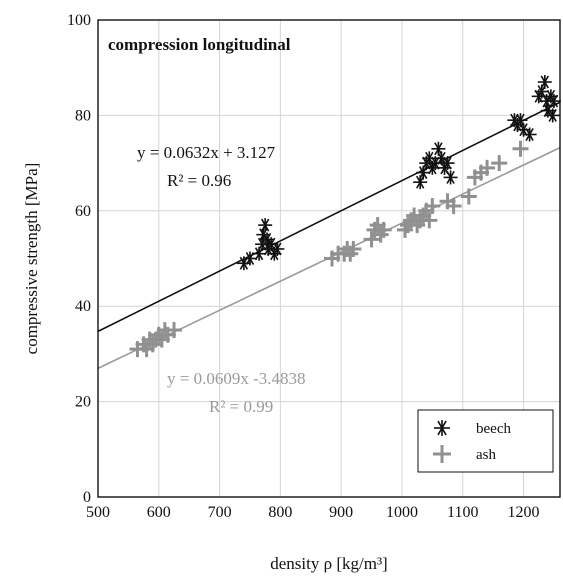 The width and height of the screenshot is (563, 578). What do you see at coordinates (79, 20) in the screenshot?
I see `y-tick-label: 100` at bounding box center [79, 20].